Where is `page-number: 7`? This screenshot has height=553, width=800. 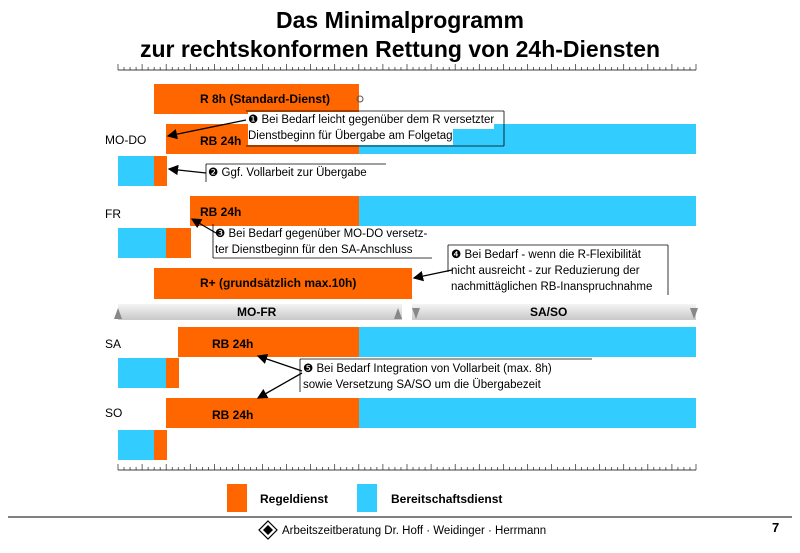 page-number: 7 is located at coordinates (776, 527).